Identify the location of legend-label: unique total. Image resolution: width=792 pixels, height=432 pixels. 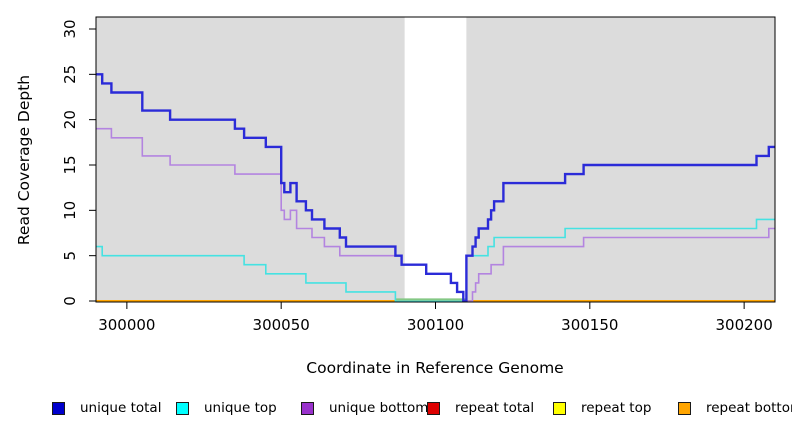
(121, 408).